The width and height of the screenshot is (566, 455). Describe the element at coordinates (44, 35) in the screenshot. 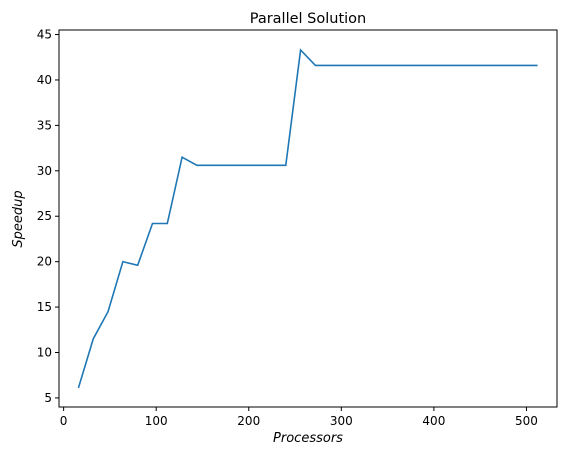

I see `y-tick-label: 45` at that location.